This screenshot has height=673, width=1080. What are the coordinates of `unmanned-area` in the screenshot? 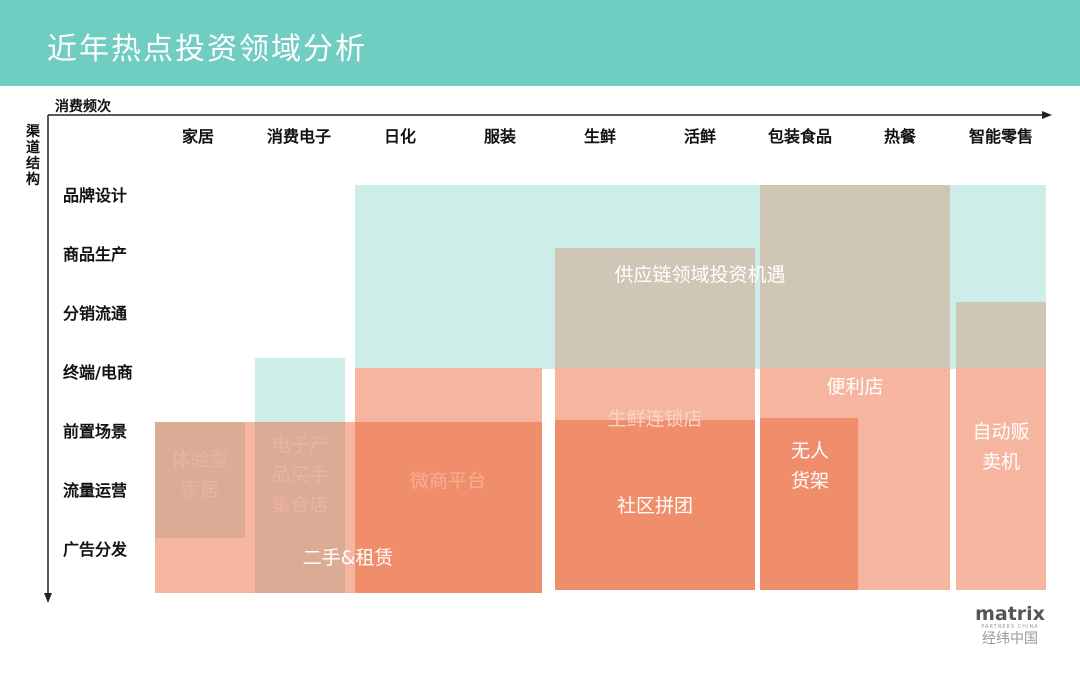 It's located at (809, 504).